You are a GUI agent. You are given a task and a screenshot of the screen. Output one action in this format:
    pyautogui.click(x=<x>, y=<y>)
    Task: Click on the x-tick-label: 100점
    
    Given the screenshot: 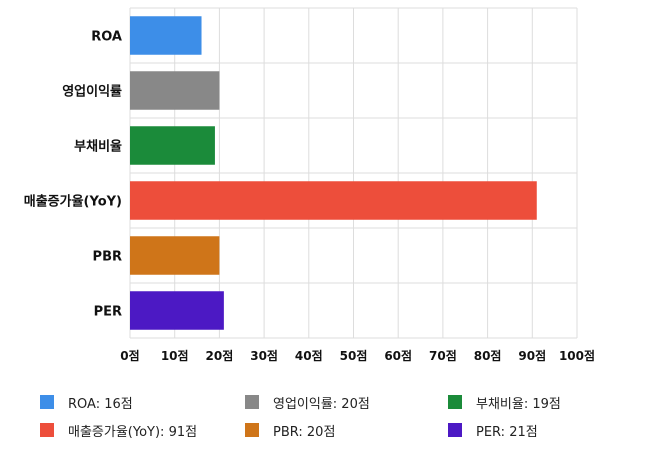 What is the action you would take?
    pyautogui.click(x=577, y=355)
    